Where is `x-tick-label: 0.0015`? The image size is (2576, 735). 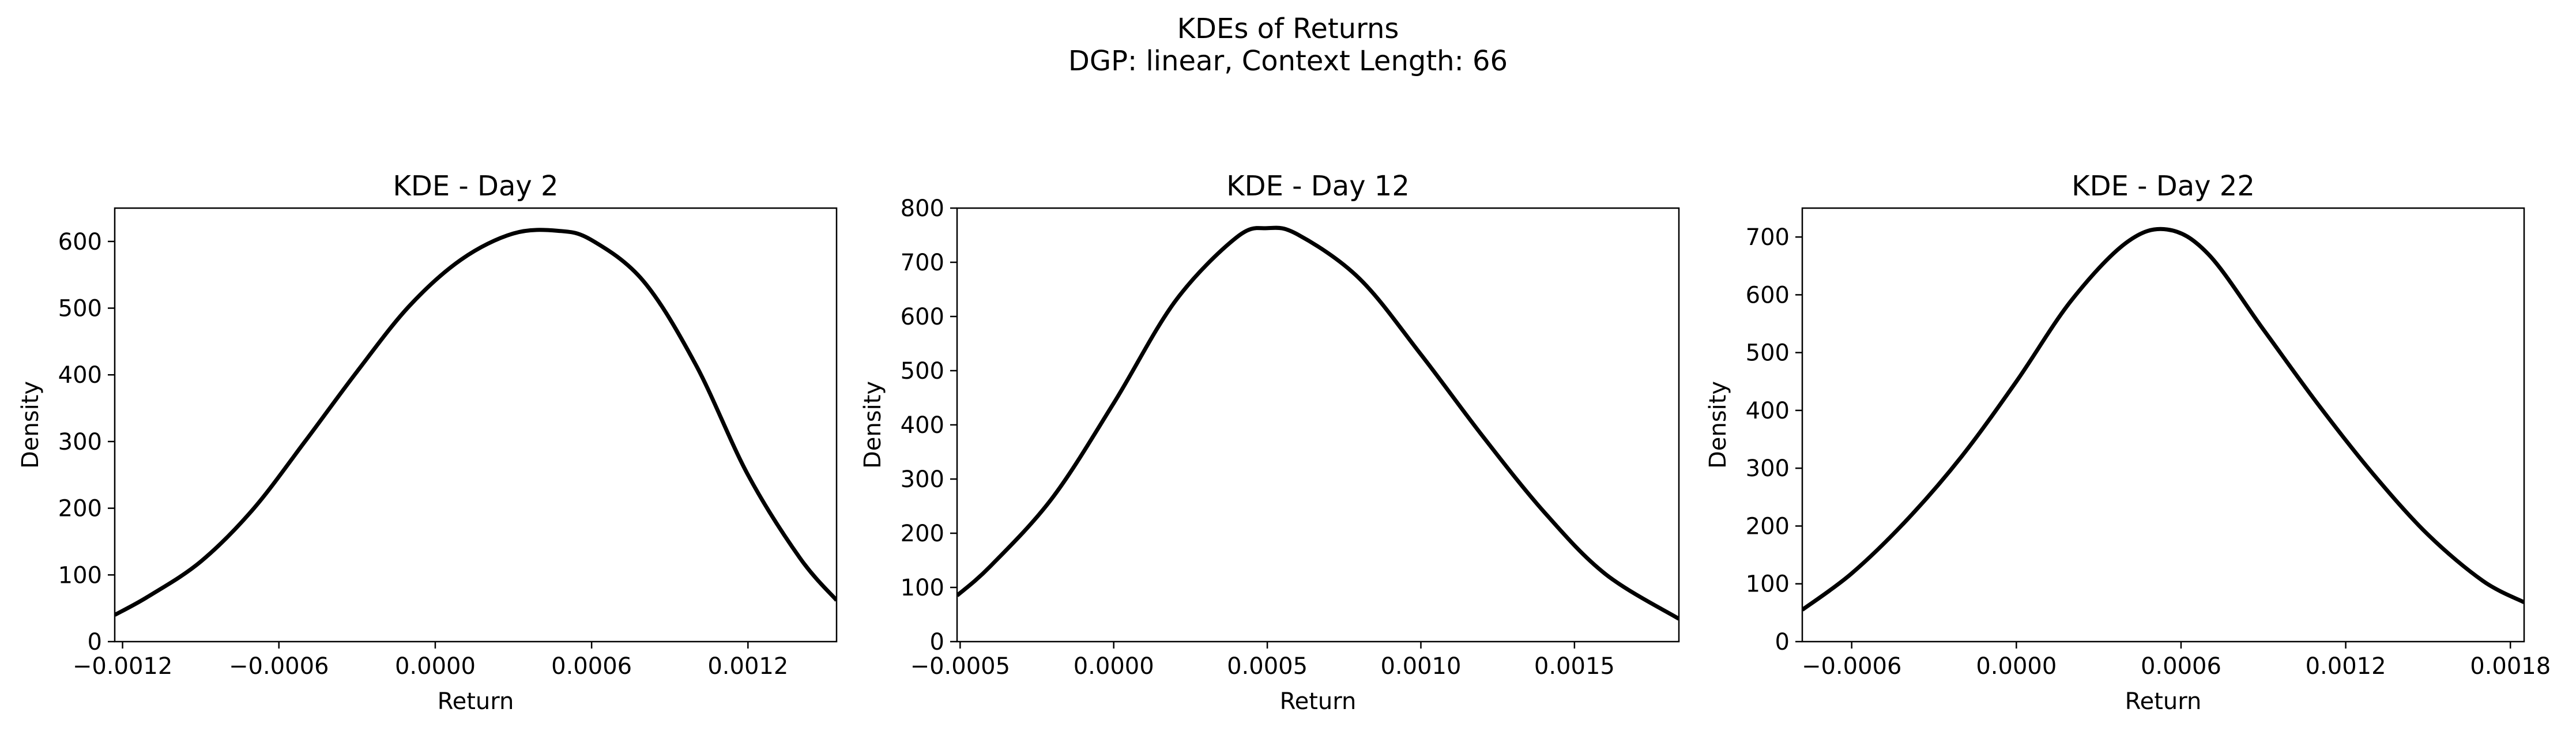 x-tick-label: 0.0015 is located at coordinates (1574, 666).